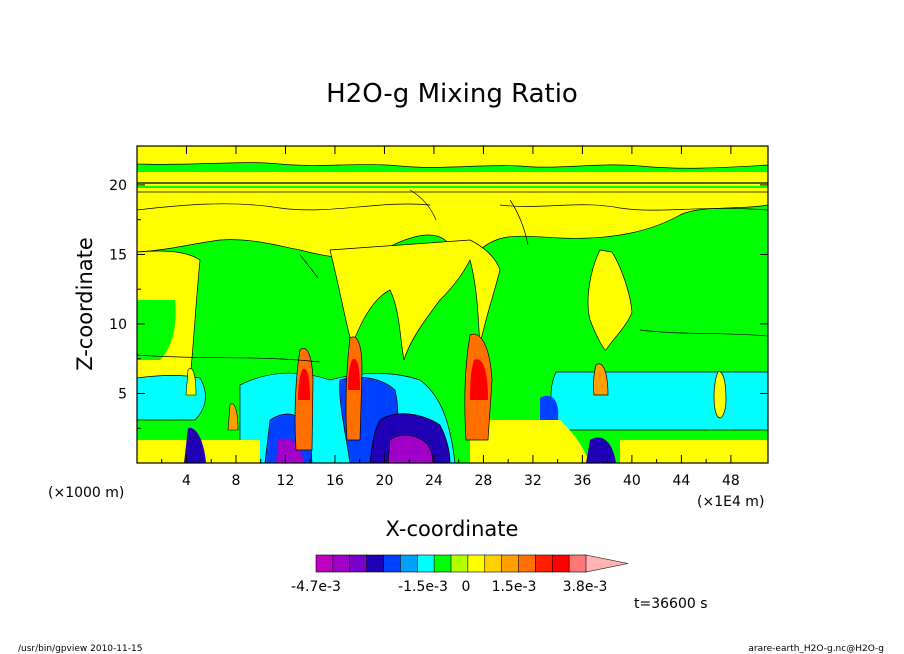  Describe the element at coordinates (122, 394) in the screenshot. I see `y-tick-label: 5` at that location.